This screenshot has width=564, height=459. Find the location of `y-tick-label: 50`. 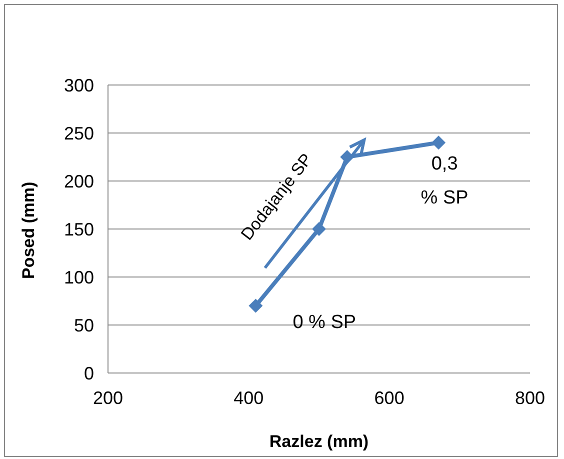

y-tick-label: 50 is located at coordinates (84, 325).